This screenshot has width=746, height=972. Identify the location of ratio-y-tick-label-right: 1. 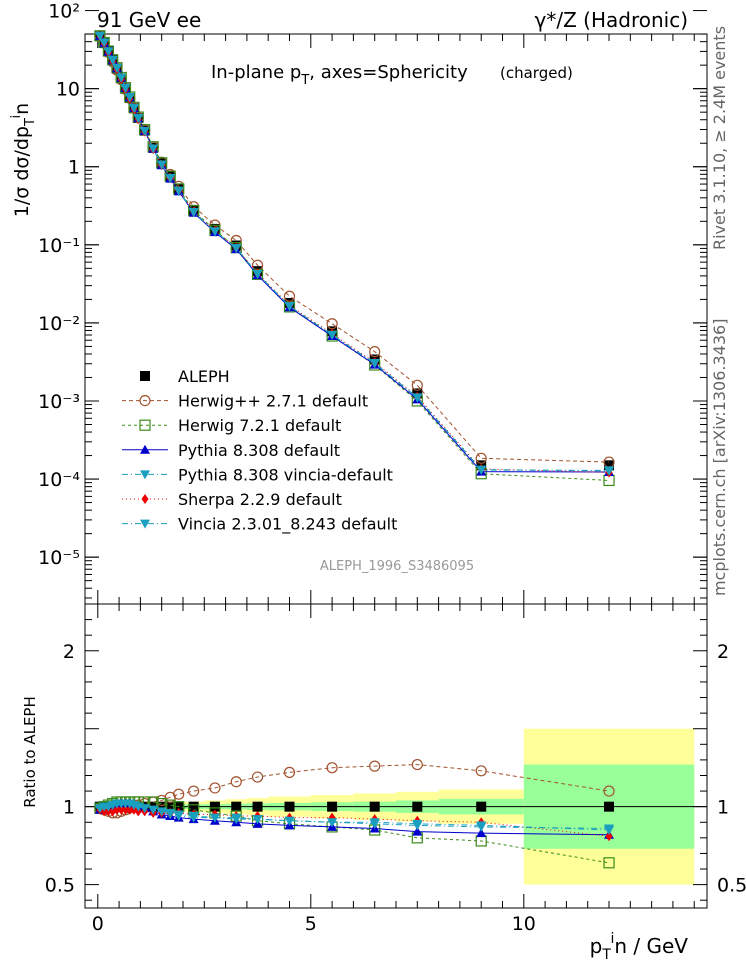
(723, 808).